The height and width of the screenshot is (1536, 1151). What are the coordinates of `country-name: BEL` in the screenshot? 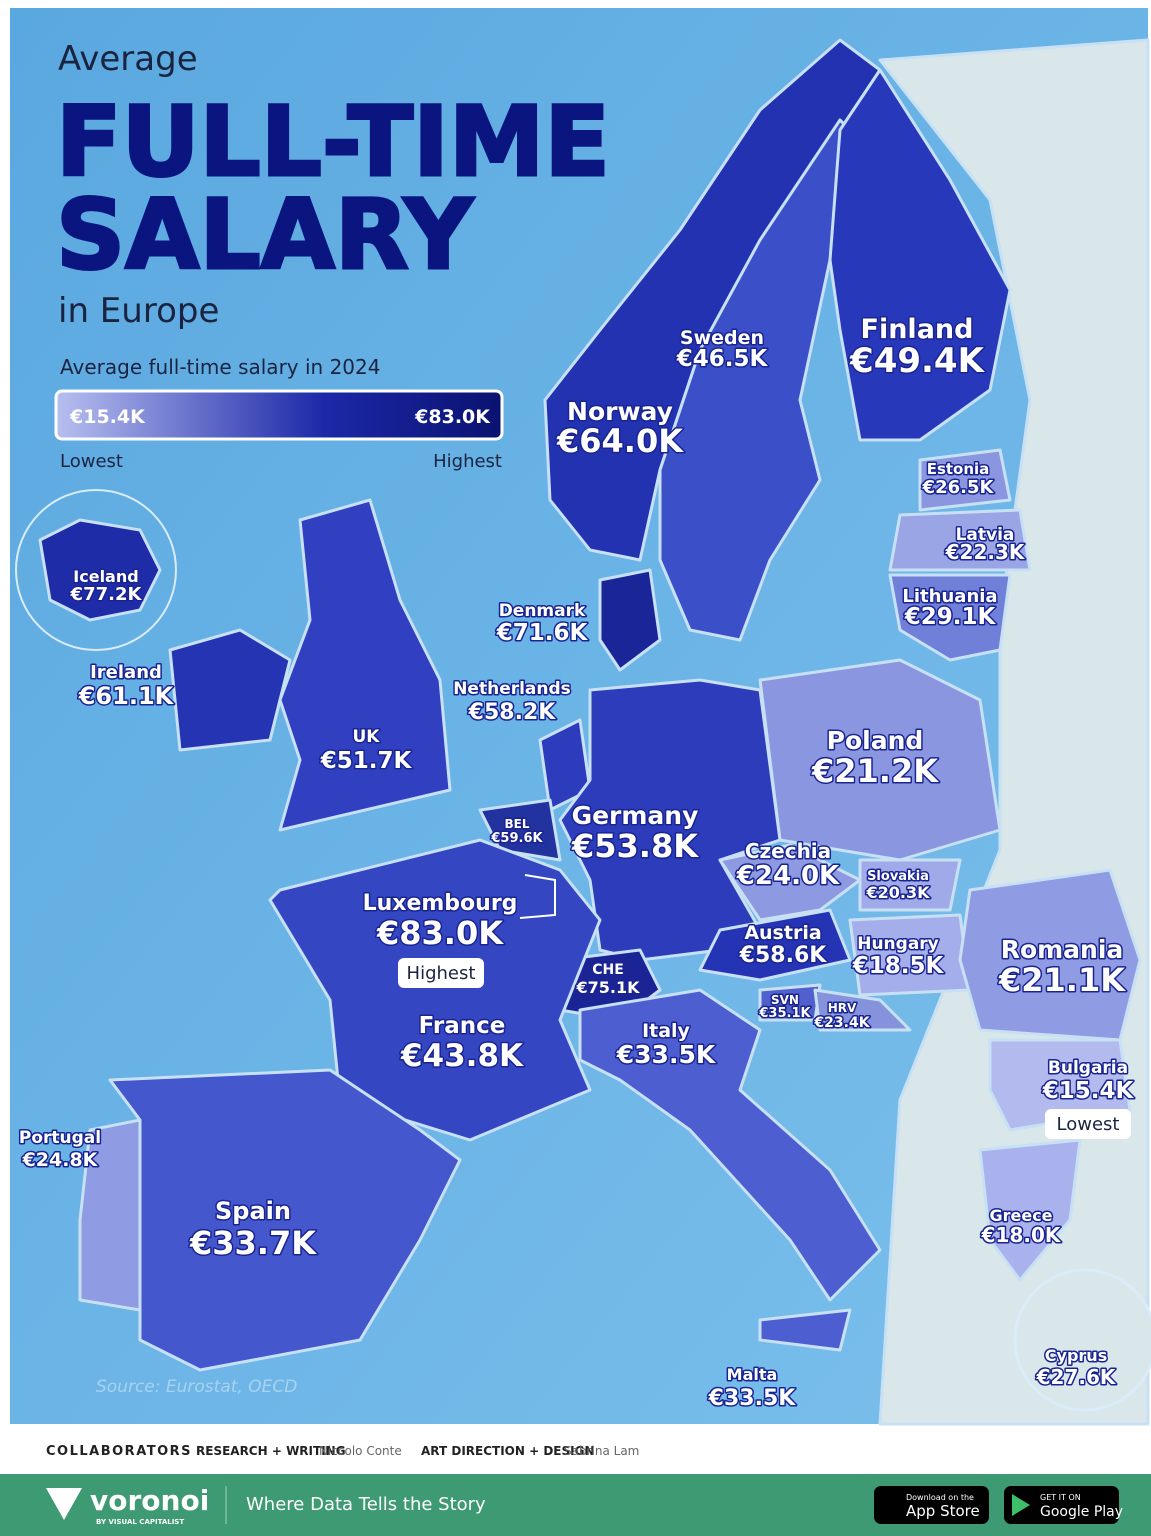 It's located at (517, 824).